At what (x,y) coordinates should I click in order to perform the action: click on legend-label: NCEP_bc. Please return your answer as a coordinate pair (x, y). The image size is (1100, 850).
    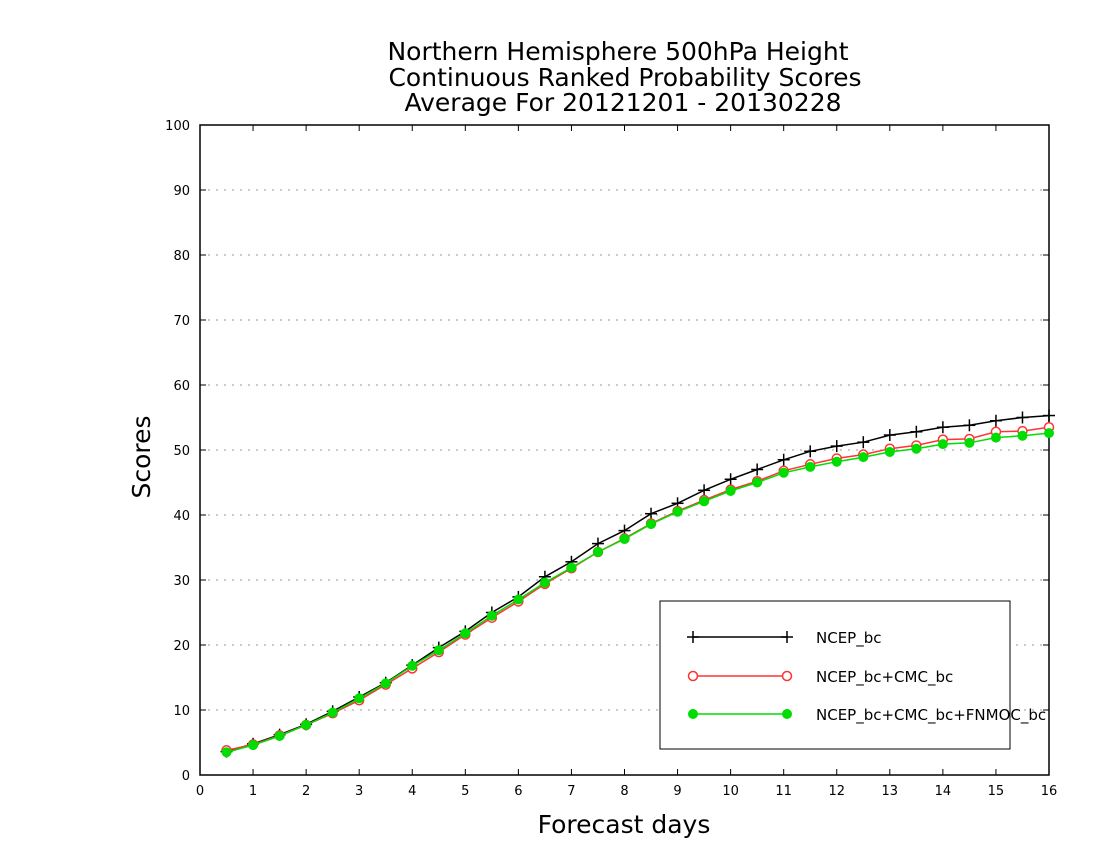
    Looking at the image, I should click on (849, 638).